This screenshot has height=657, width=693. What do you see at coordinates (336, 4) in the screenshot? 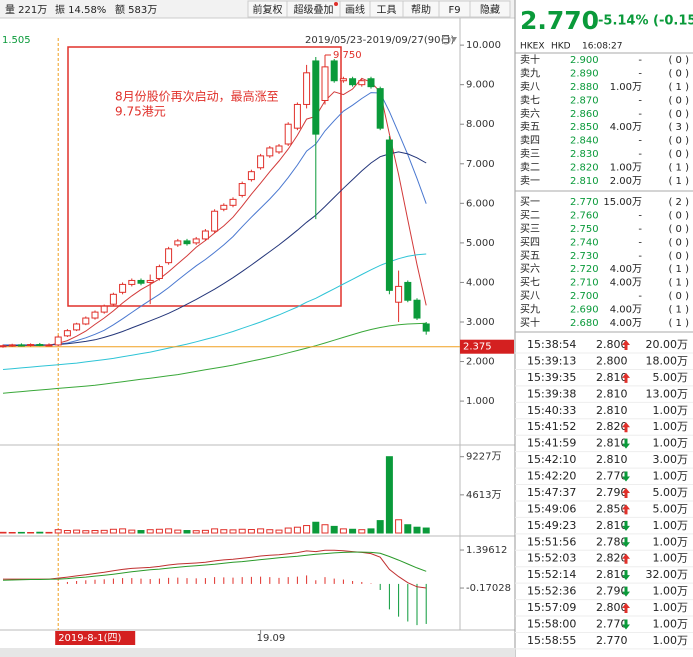
I see `indicator-dot` at bounding box center [336, 4].